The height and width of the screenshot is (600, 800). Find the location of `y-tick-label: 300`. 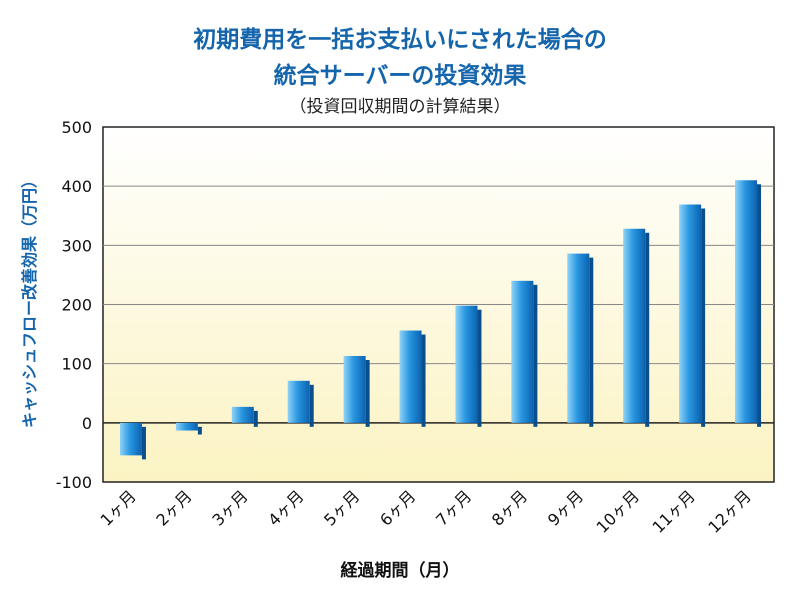

y-tick-label: 300 is located at coordinates (76, 245).